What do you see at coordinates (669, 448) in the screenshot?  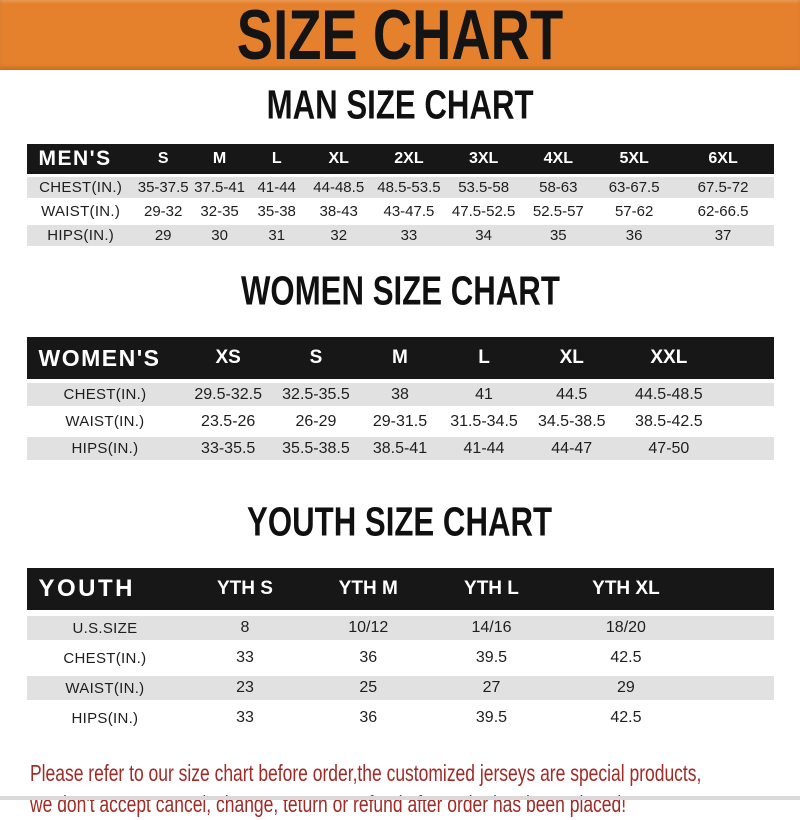 I see `size-value-cell: 47-50` at bounding box center [669, 448].